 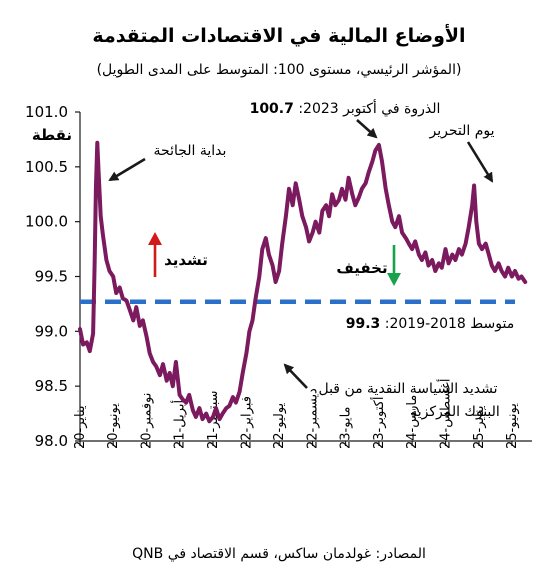 What do you see at coordinates (46, 112) in the screenshot?
I see `y-tick-label: 101.0` at bounding box center [46, 112].